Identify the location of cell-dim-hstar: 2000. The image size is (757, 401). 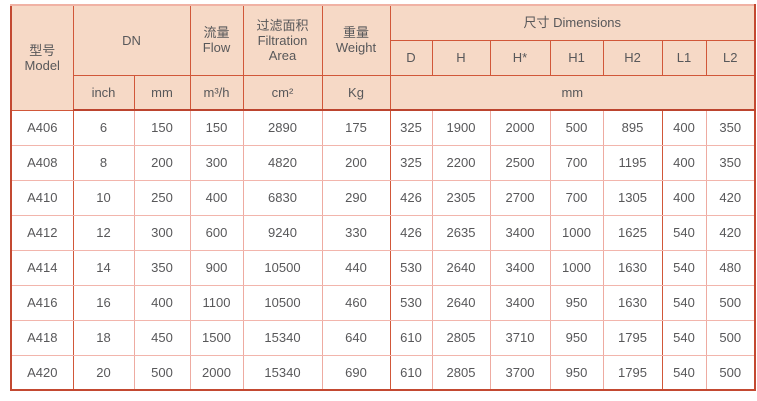
(520, 127).